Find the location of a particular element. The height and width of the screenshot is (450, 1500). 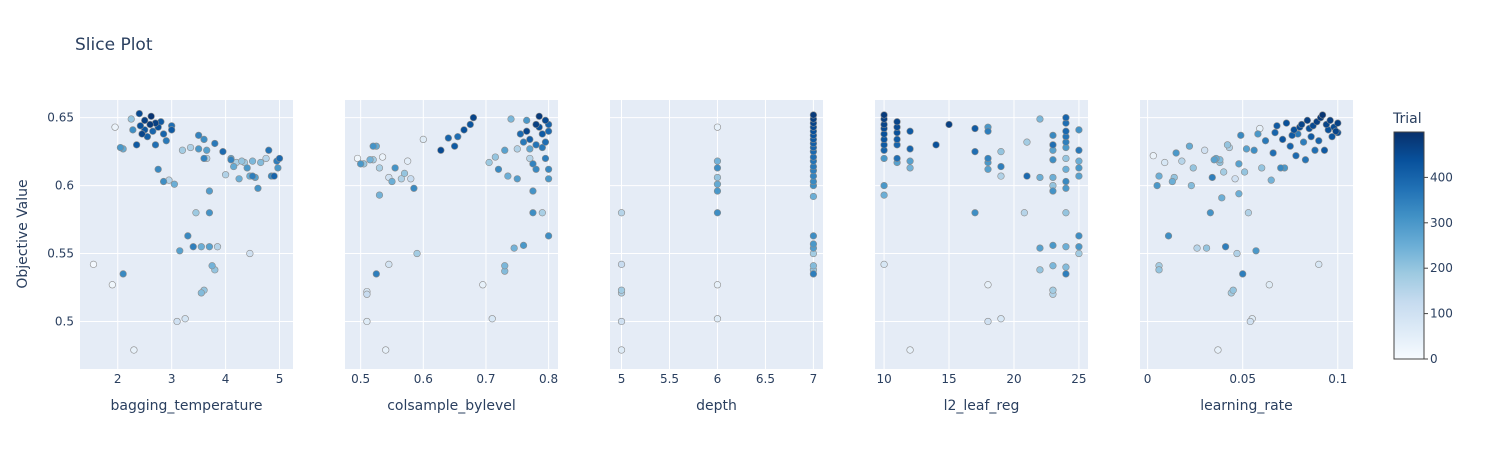

panel-l2_leaf_reg: 10 15 20 25 l2_leaf_reg is located at coordinates (981, 257).